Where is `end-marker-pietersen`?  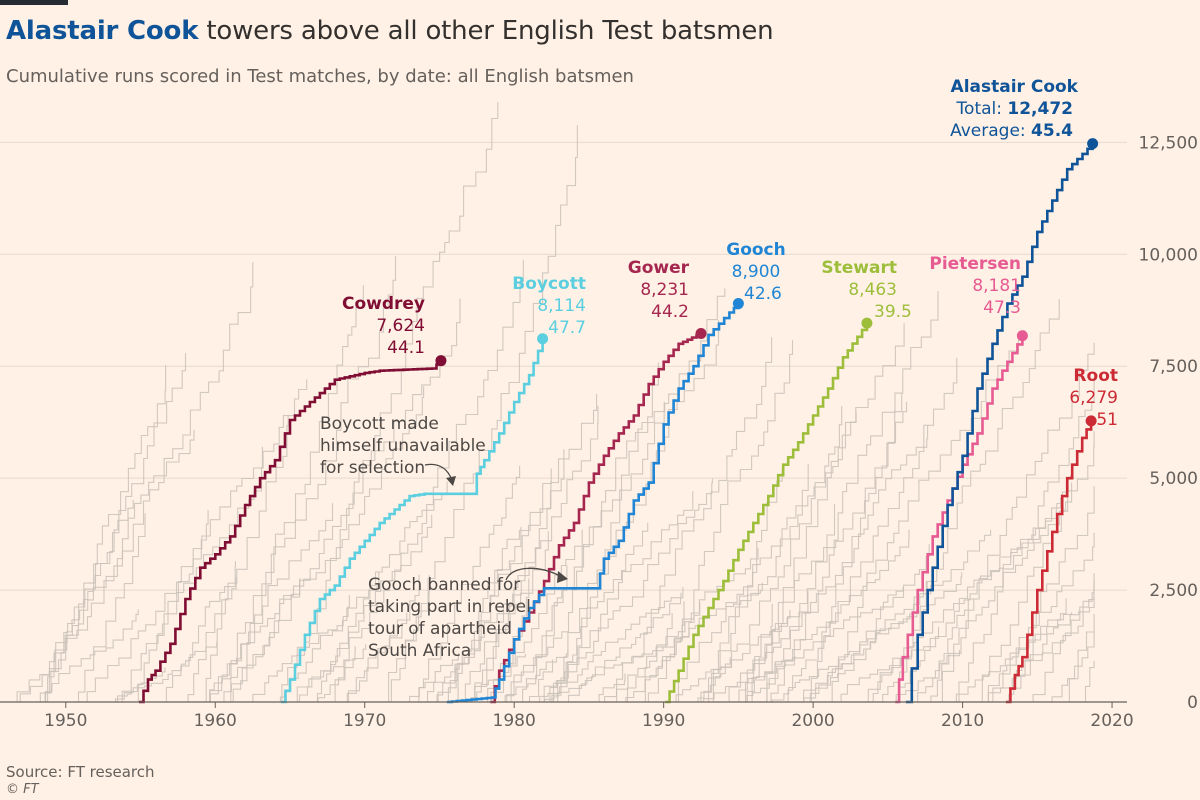
end-marker-pietersen is located at coordinates (1022, 336).